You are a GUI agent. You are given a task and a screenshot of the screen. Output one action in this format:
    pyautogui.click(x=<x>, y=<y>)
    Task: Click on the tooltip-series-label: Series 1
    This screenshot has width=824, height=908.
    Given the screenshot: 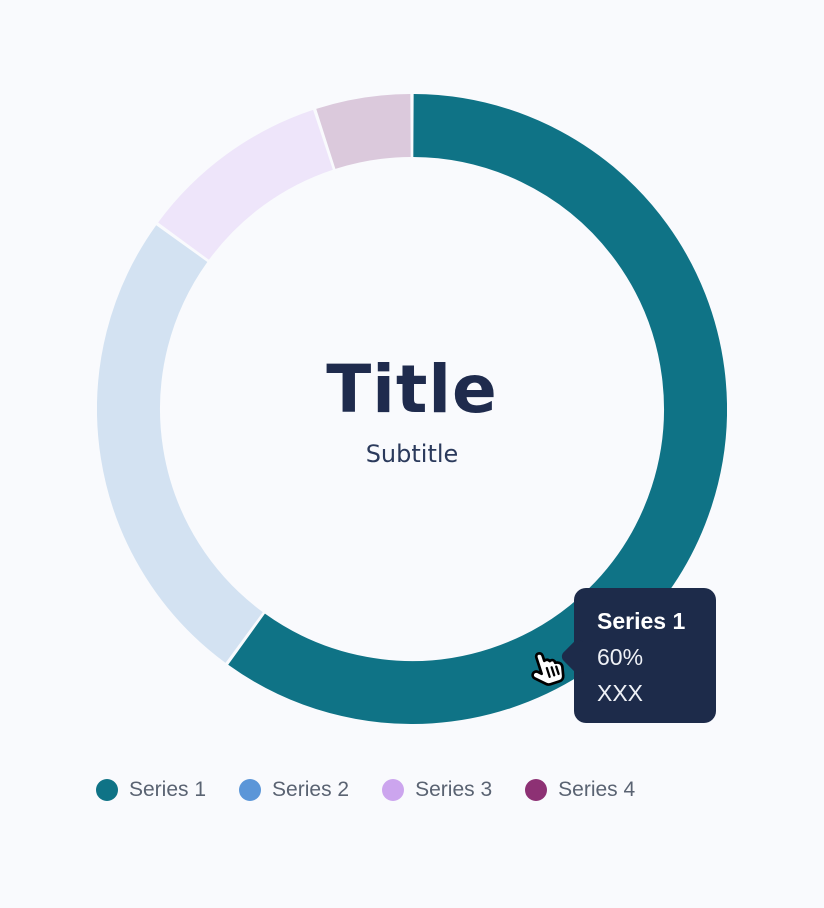 What is the action you would take?
    pyautogui.click(x=641, y=621)
    